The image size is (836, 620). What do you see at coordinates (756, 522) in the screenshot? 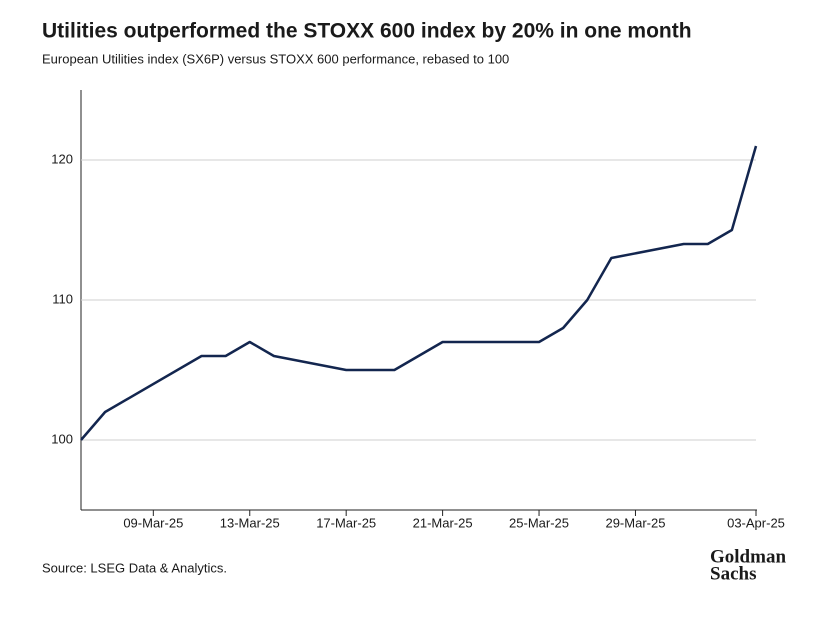
I see `x-tick-label: 03-Apr-25` at bounding box center [756, 522].